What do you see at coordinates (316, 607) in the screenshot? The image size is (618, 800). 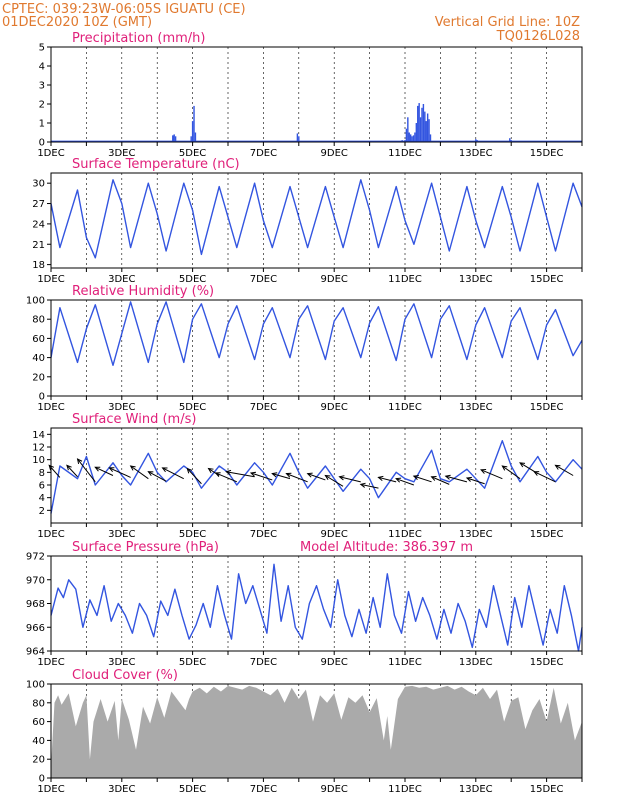 I see `series-line-pres` at bounding box center [316, 607].